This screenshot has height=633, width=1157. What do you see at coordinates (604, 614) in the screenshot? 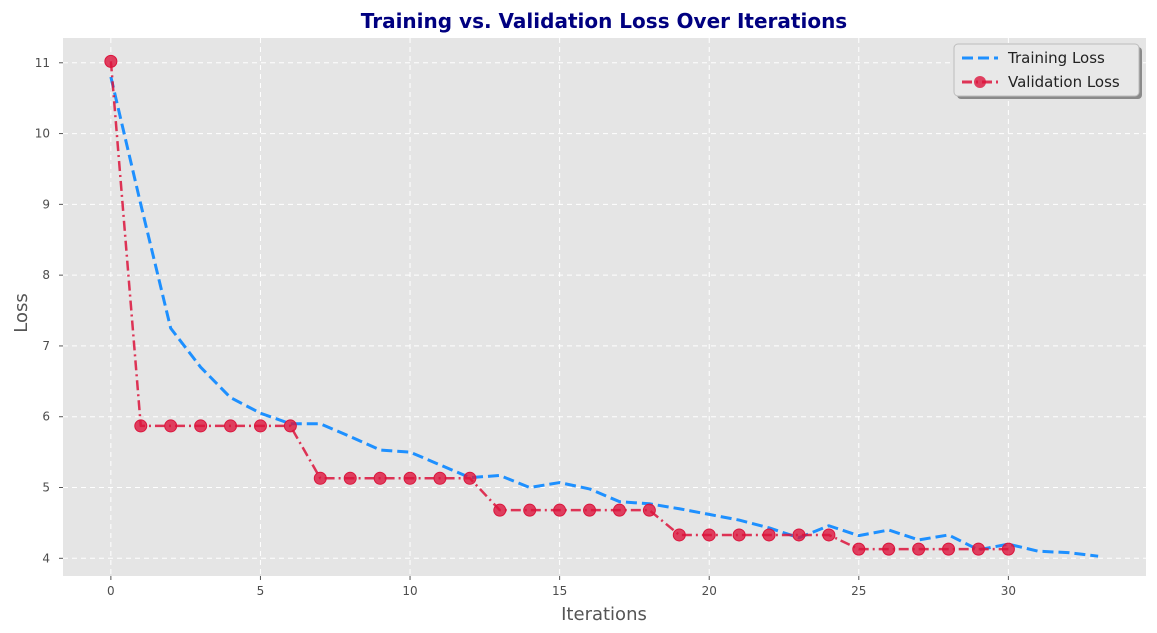
I see `x-axis-label: Iterations` at bounding box center [604, 614].